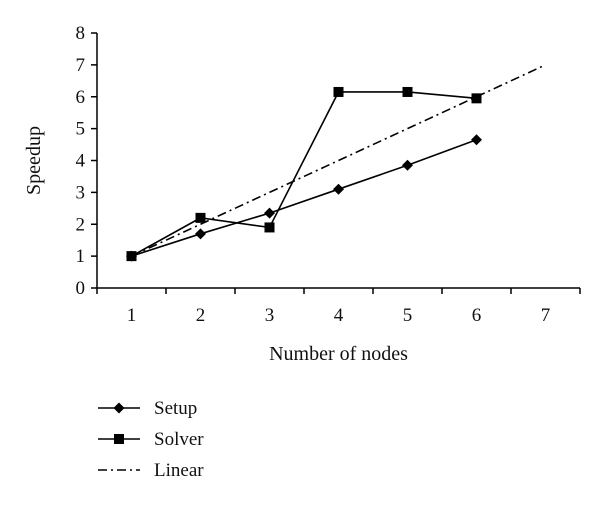 This screenshot has height=506, width=600. What do you see at coordinates (339, 315) in the screenshot?
I see `x-tick-label: 4` at bounding box center [339, 315].